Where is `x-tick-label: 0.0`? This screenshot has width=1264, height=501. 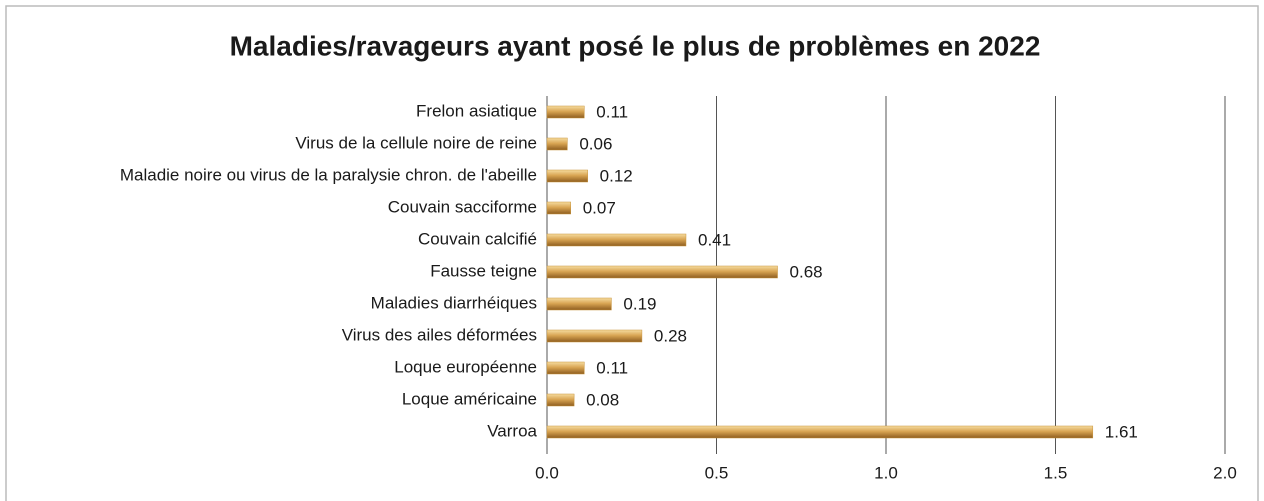 x-tick-label: 0.0 is located at coordinates (547, 472).